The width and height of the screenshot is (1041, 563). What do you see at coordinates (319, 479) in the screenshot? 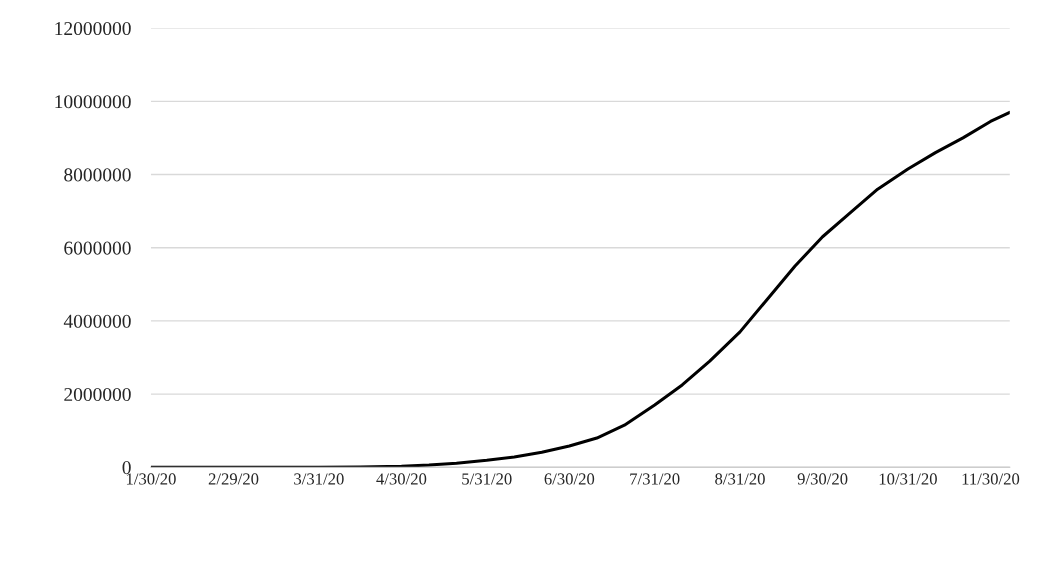
I see `x-tick-label: 3/31/20` at bounding box center [319, 479].